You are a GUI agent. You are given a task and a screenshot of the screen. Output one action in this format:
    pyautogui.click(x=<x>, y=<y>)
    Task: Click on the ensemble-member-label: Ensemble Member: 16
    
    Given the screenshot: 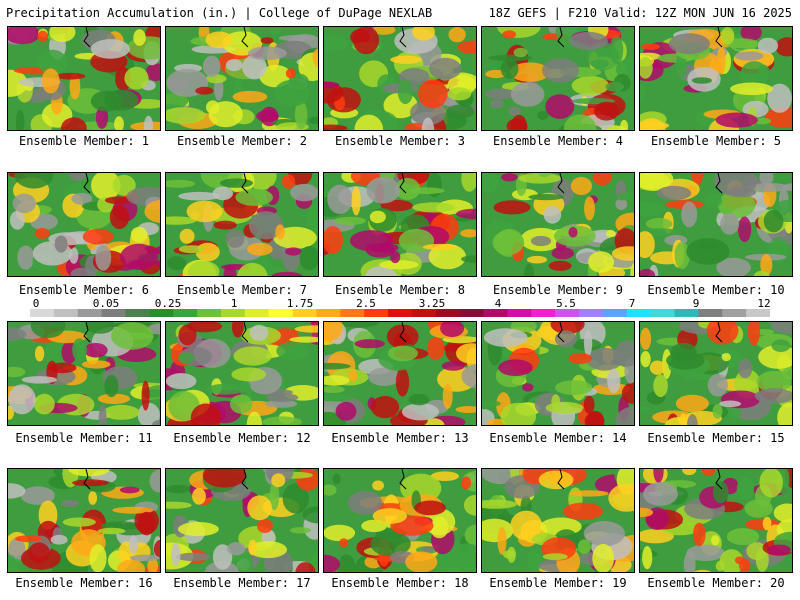 What is the action you would take?
    pyautogui.click(x=84, y=583)
    